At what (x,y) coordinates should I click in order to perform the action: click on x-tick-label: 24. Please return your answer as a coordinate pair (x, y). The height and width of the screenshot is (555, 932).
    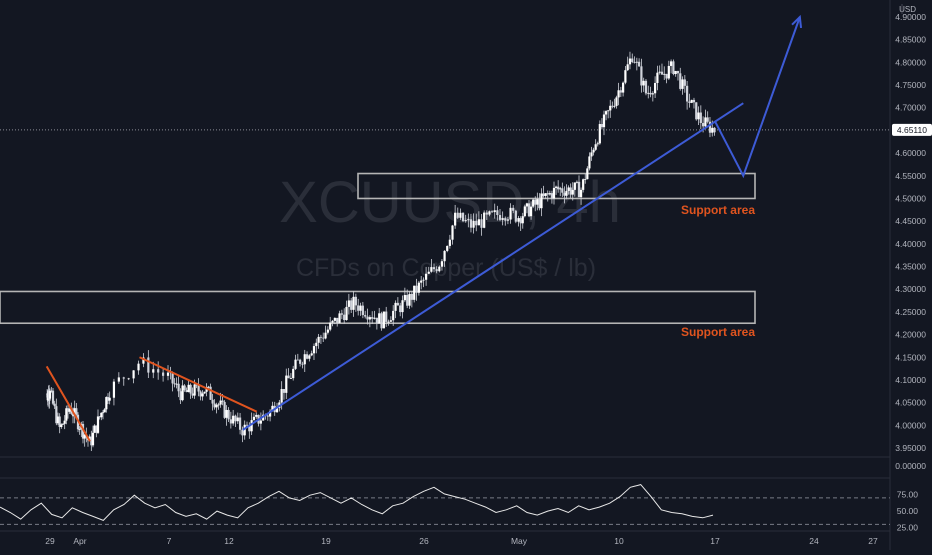
    Looking at the image, I should click on (814, 541).